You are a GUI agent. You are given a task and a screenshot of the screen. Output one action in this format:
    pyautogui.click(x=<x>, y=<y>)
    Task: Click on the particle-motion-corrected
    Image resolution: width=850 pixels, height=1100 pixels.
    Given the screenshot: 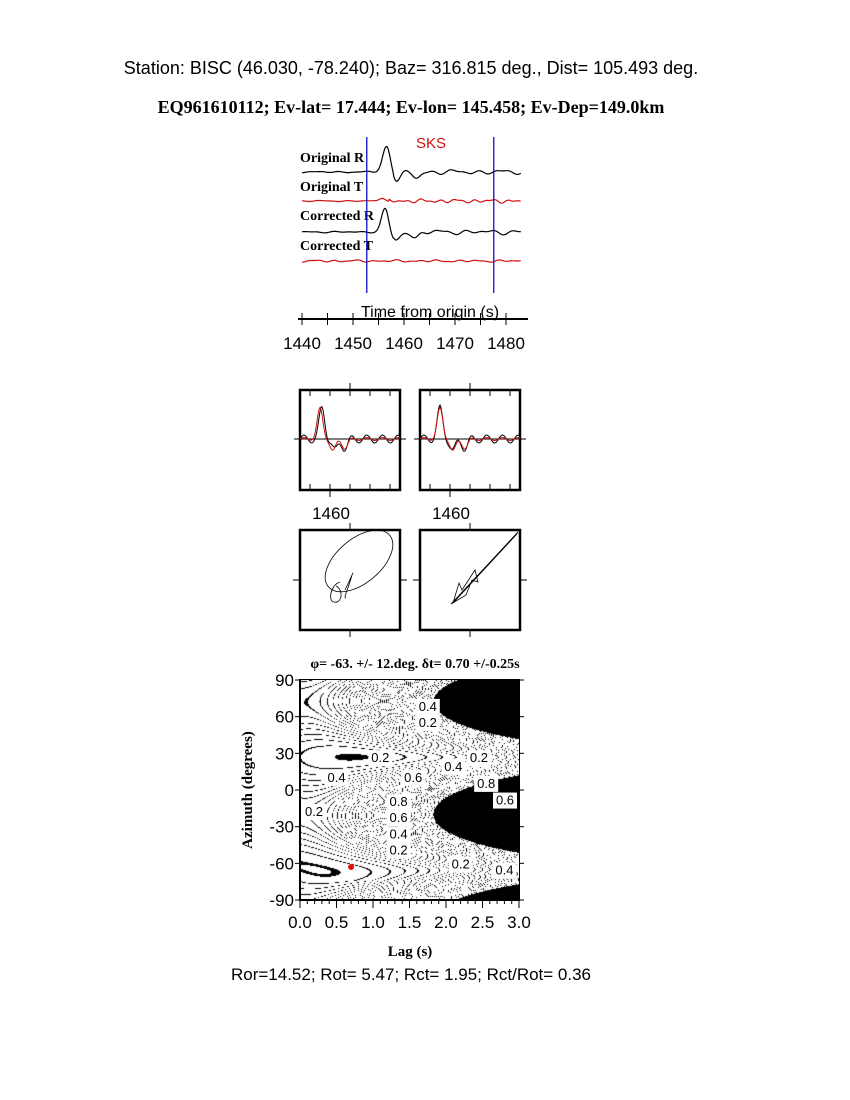 What is the action you would take?
    pyautogui.click(x=470, y=580)
    